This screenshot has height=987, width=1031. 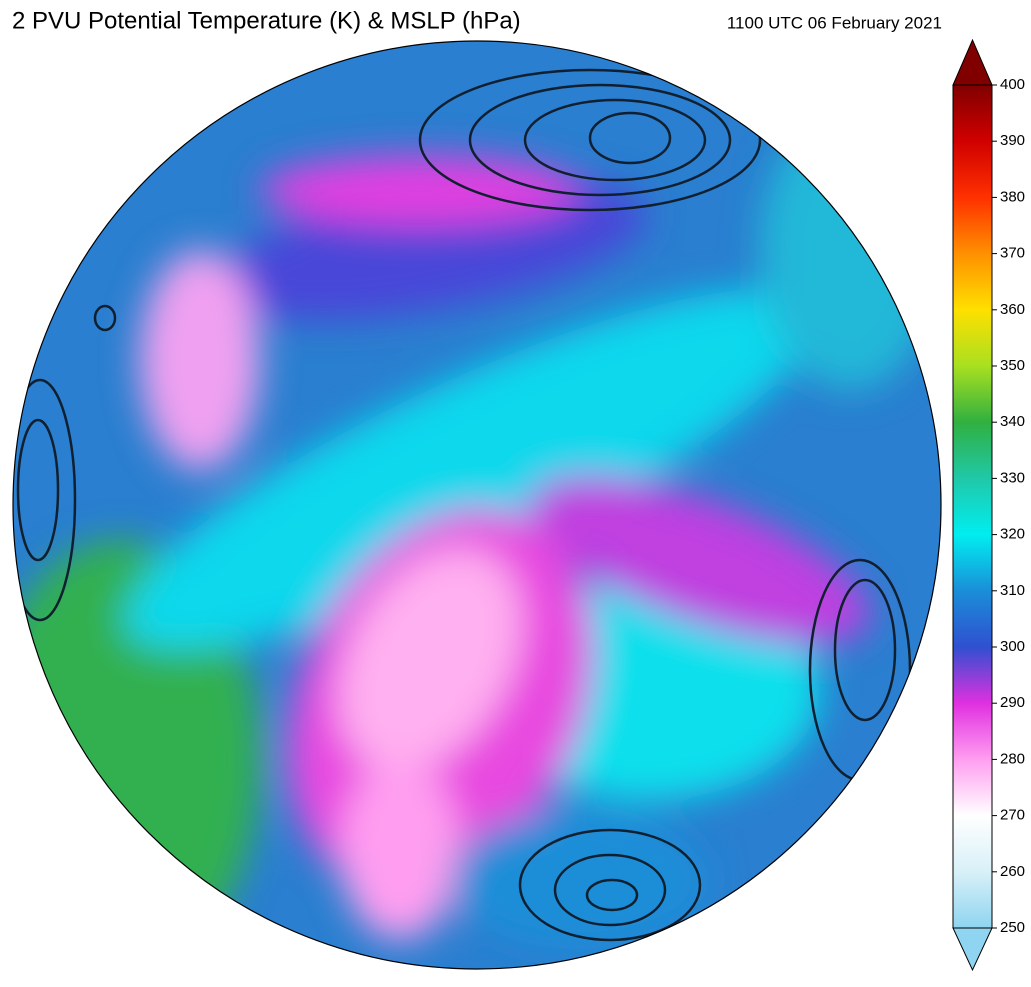 What do you see at coordinates (1012, 590) in the screenshot?
I see `colorbar-tick-label: 310` at bounding box center [1012, 590].